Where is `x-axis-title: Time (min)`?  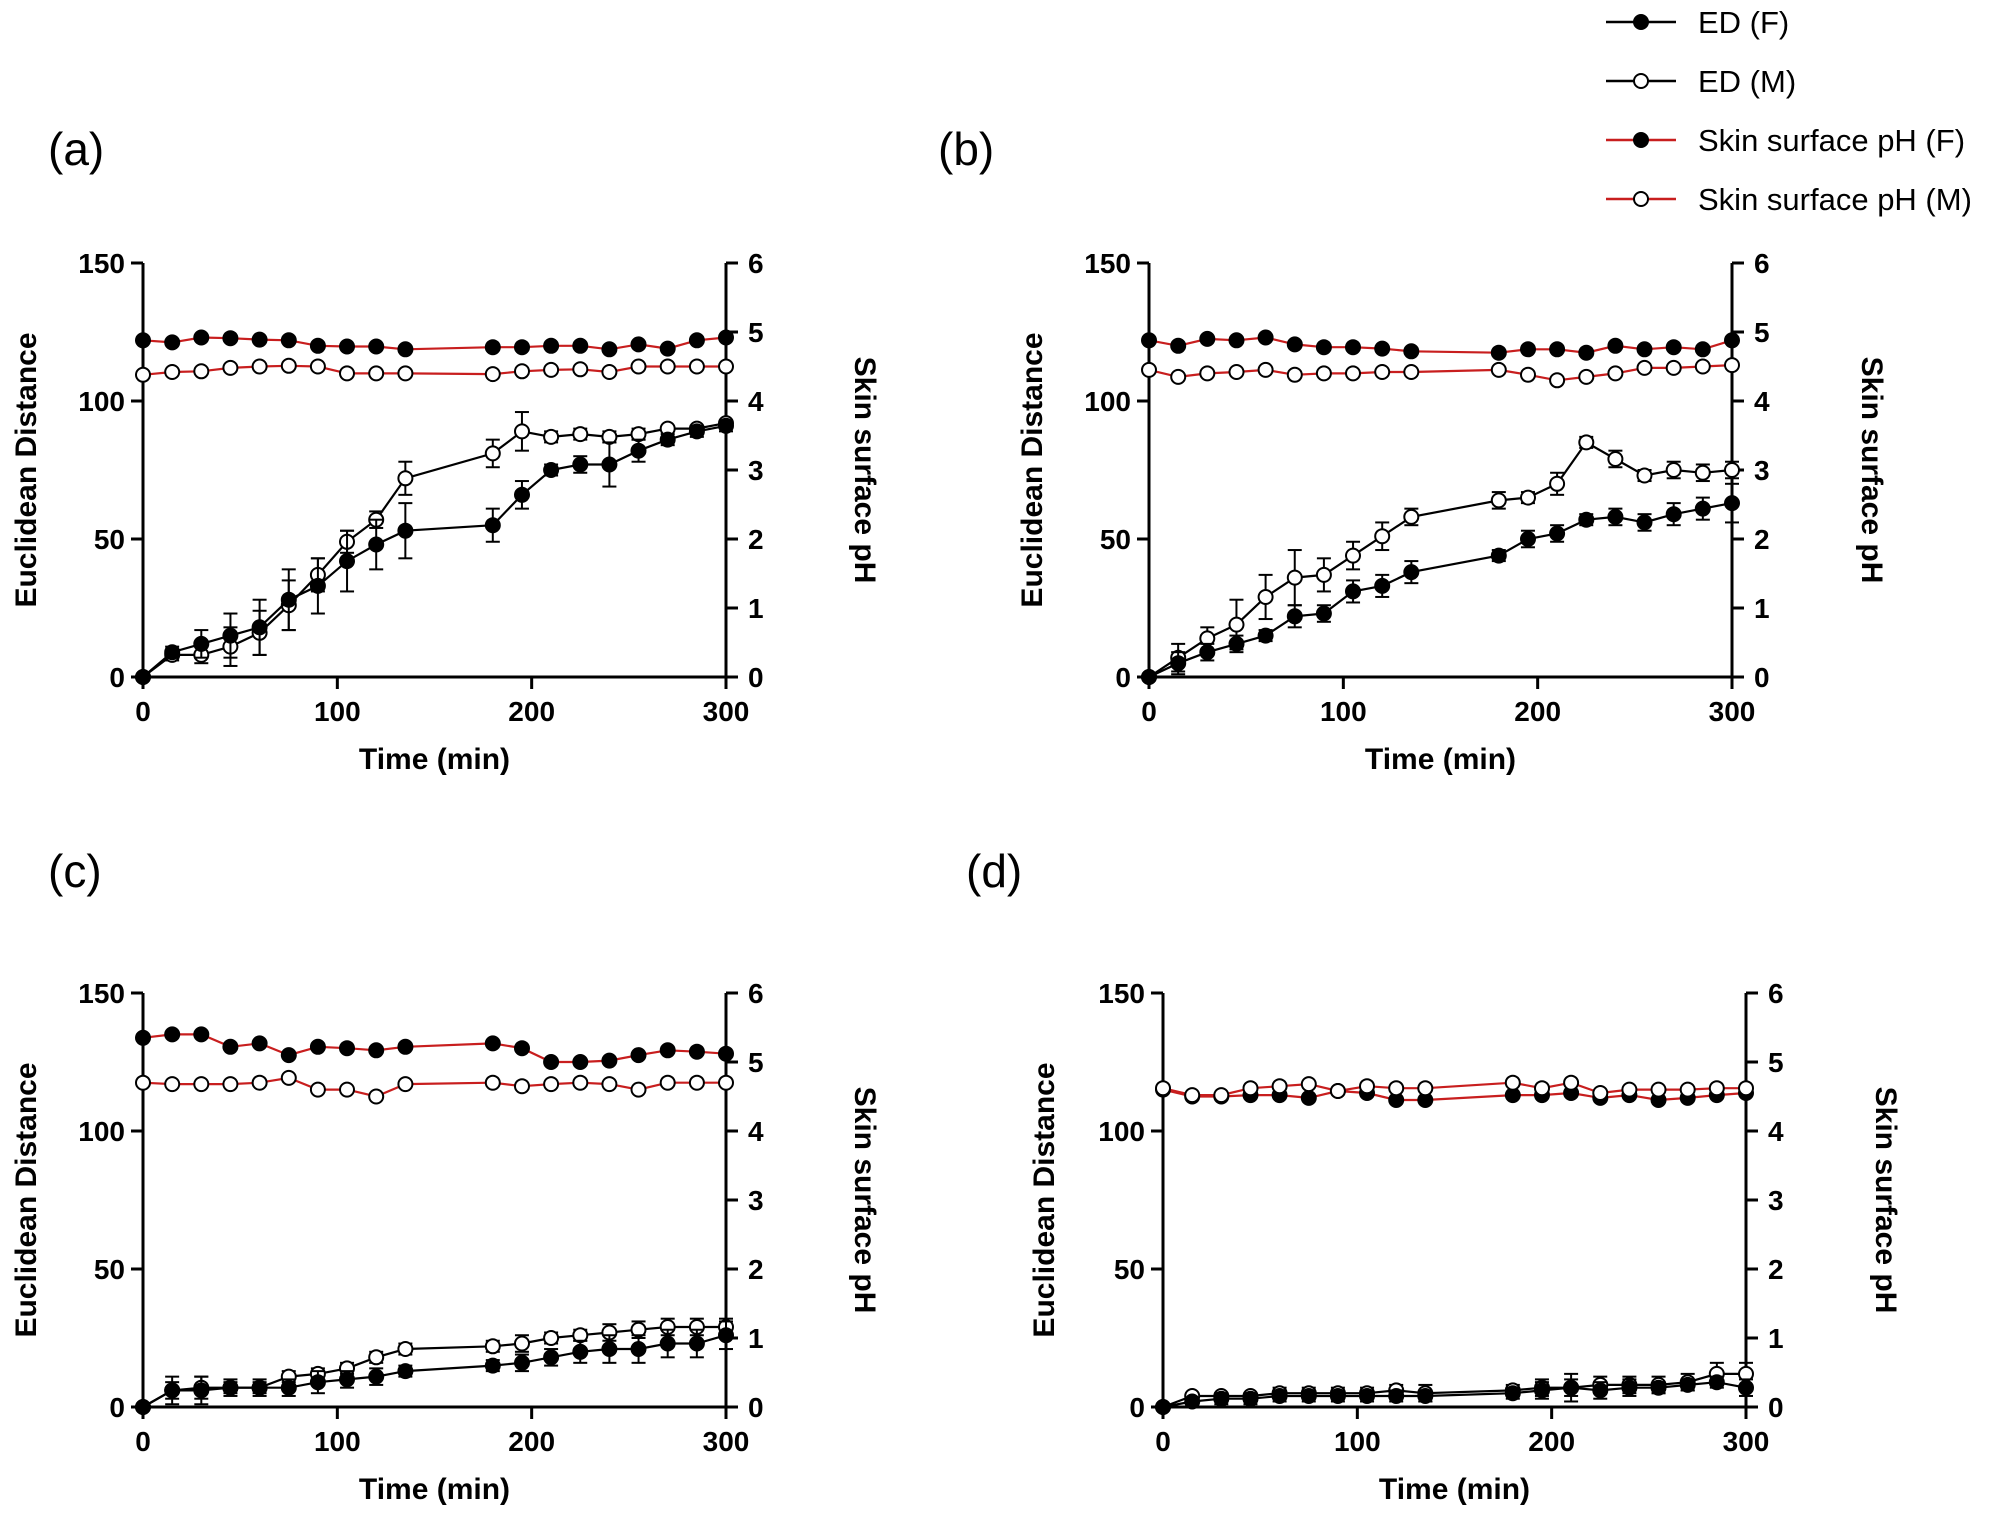 x-axis-title: Time (min) is located at coordinates (1454, 1489).